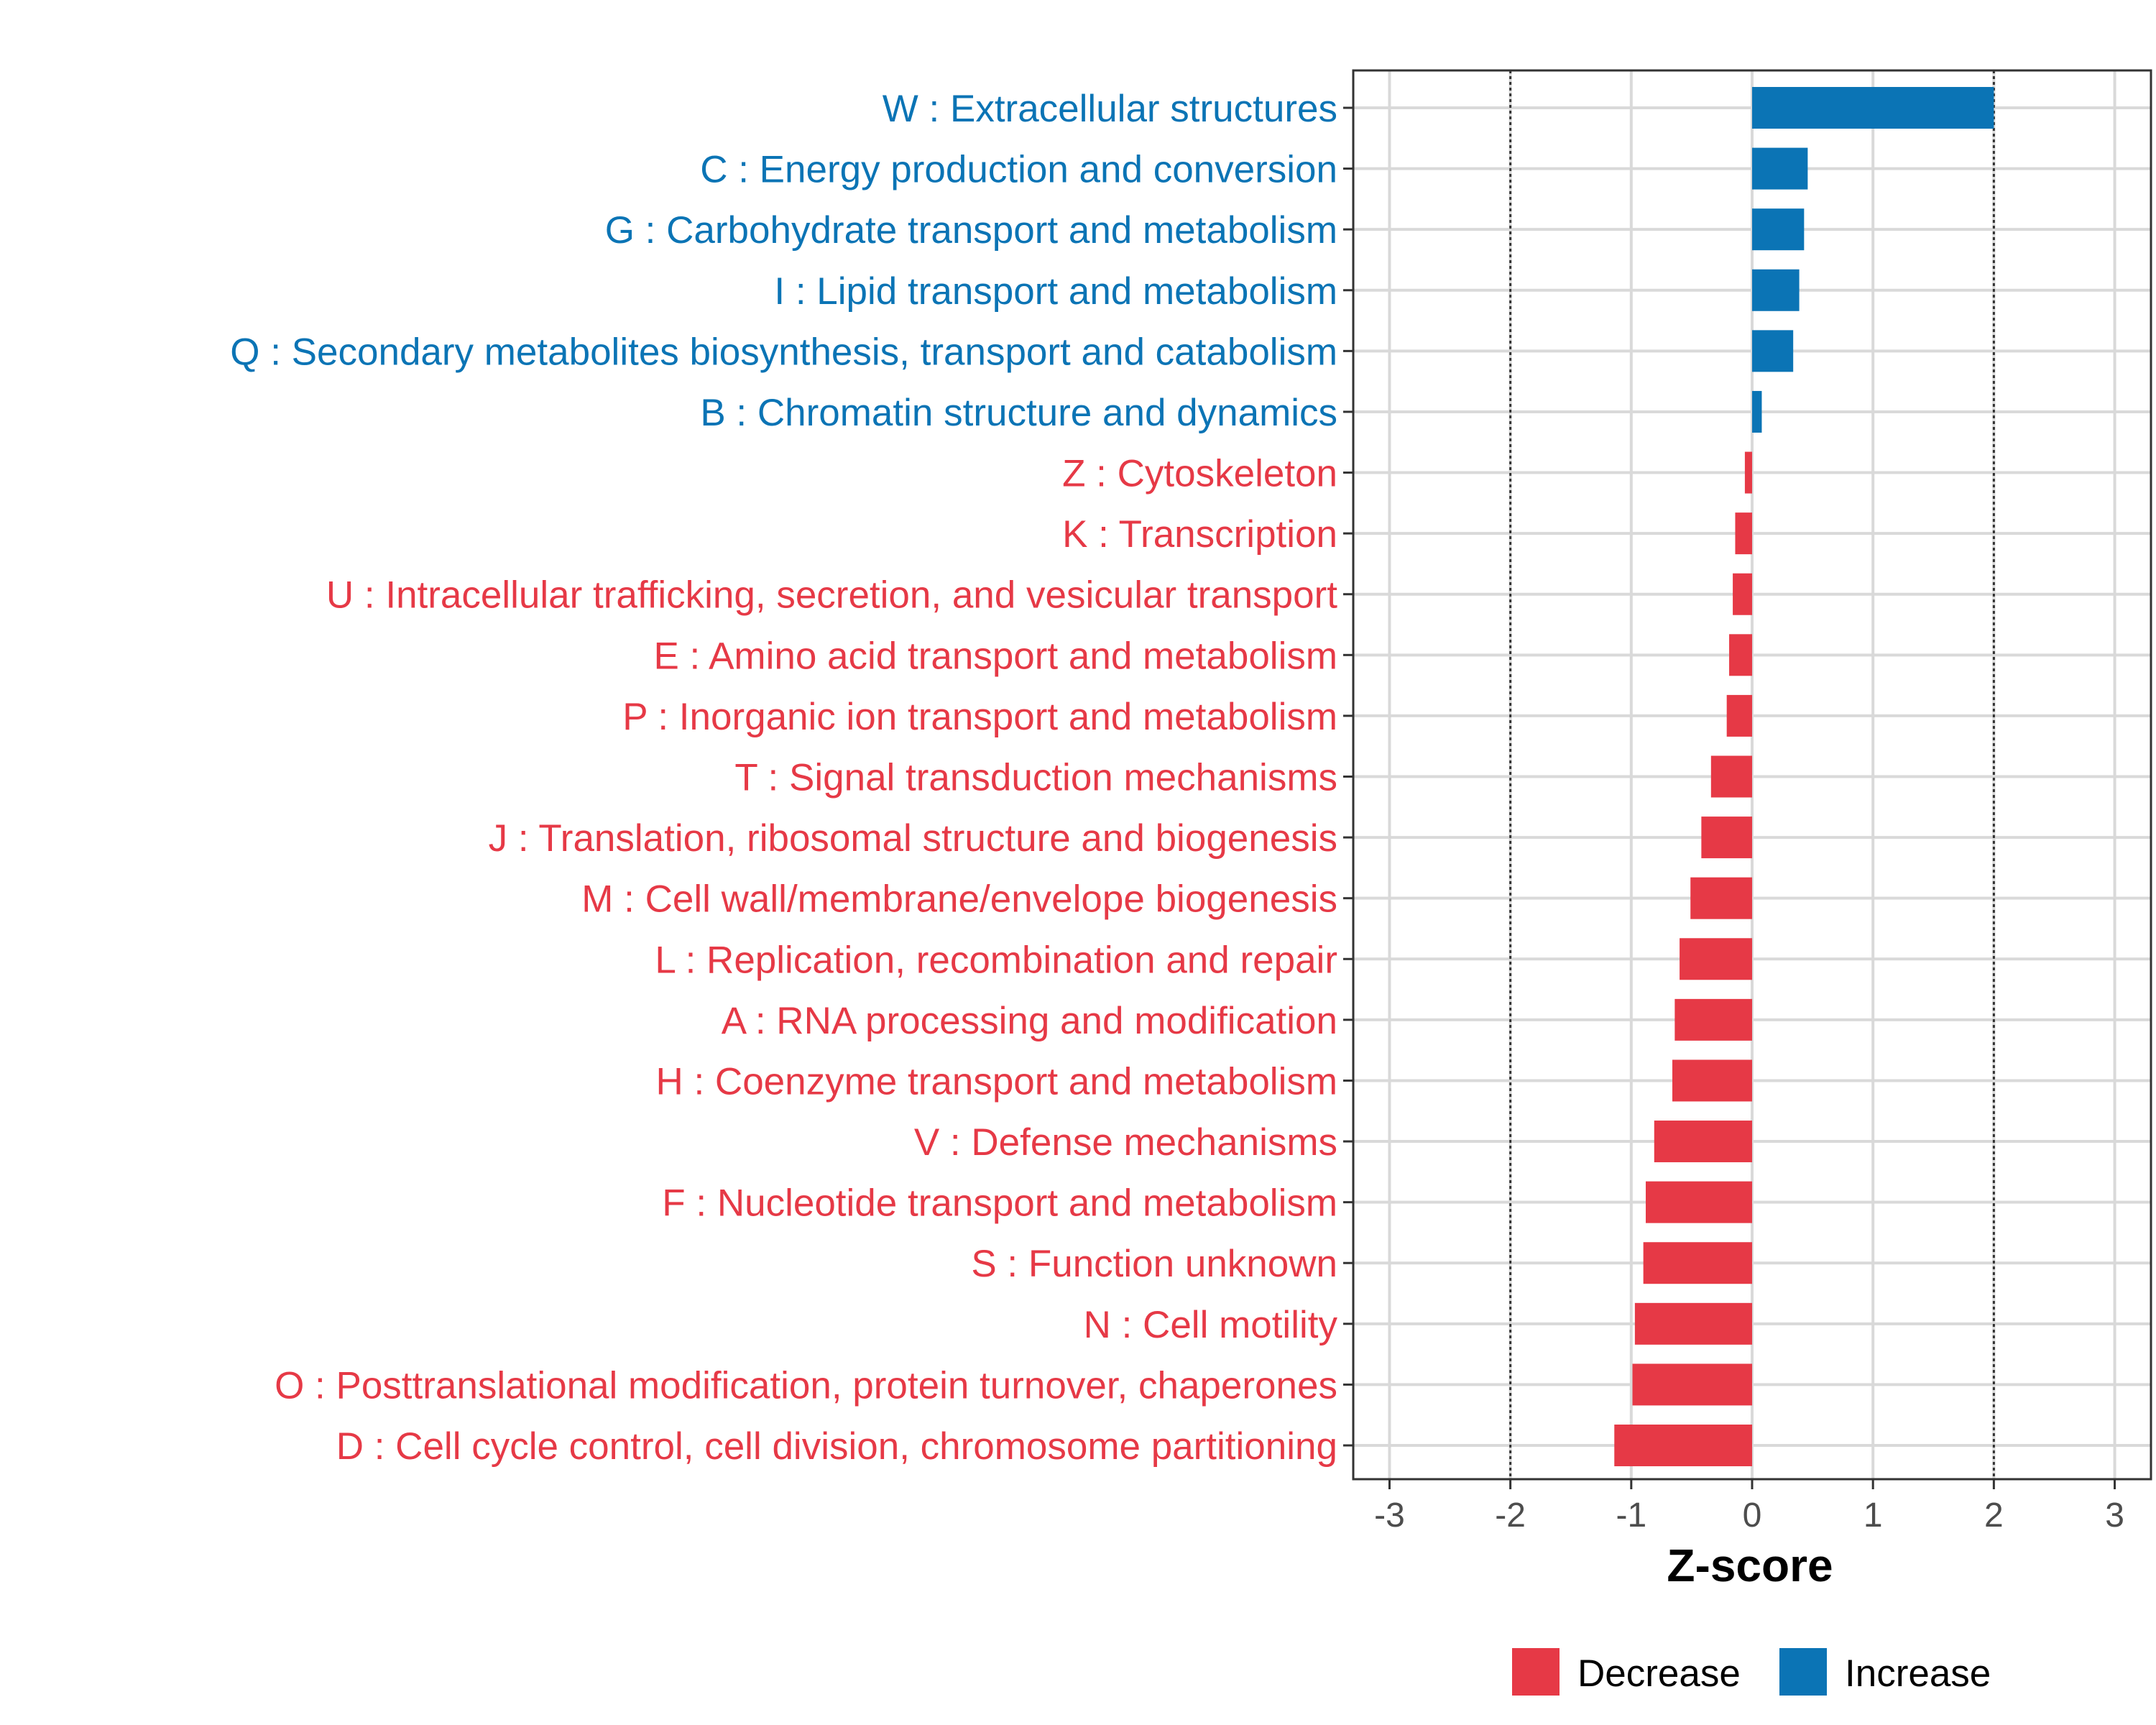 This screenshot has height=1725, width=2156. What do you see at coordinates (996, 1081) in the screenshot?
I see `category-label: H : Coenzyme transport and metabolism` at bounding box center [996, 1081].